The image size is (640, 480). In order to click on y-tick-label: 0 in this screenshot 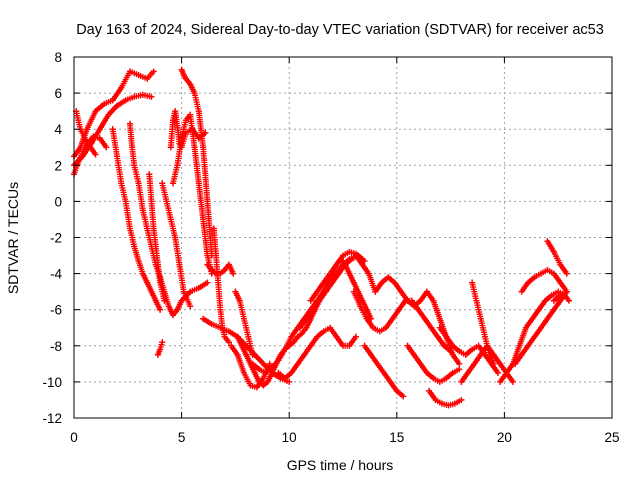, I will do `click(58, 201)`.